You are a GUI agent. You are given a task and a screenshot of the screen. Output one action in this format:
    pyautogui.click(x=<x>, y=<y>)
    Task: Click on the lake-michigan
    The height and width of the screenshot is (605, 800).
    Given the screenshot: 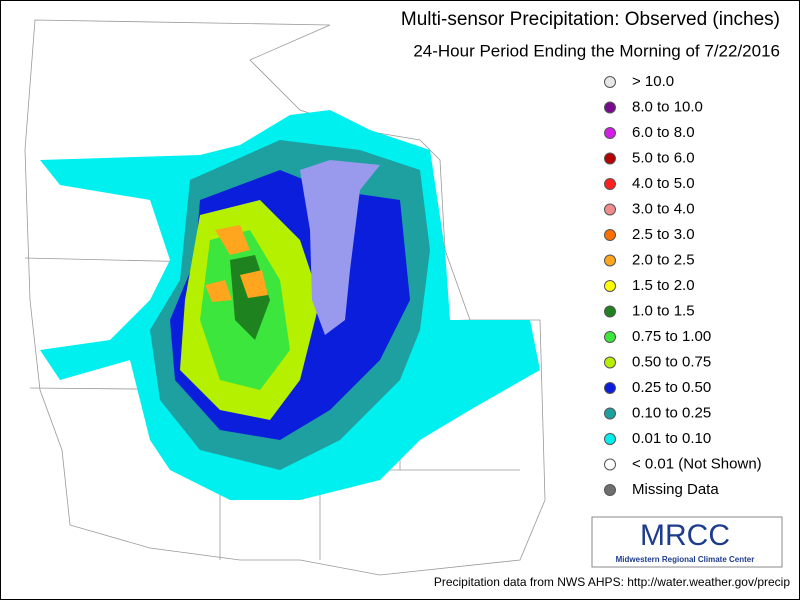 What is the action you would take?
    pyautogui.click(x=340, y=247)
    